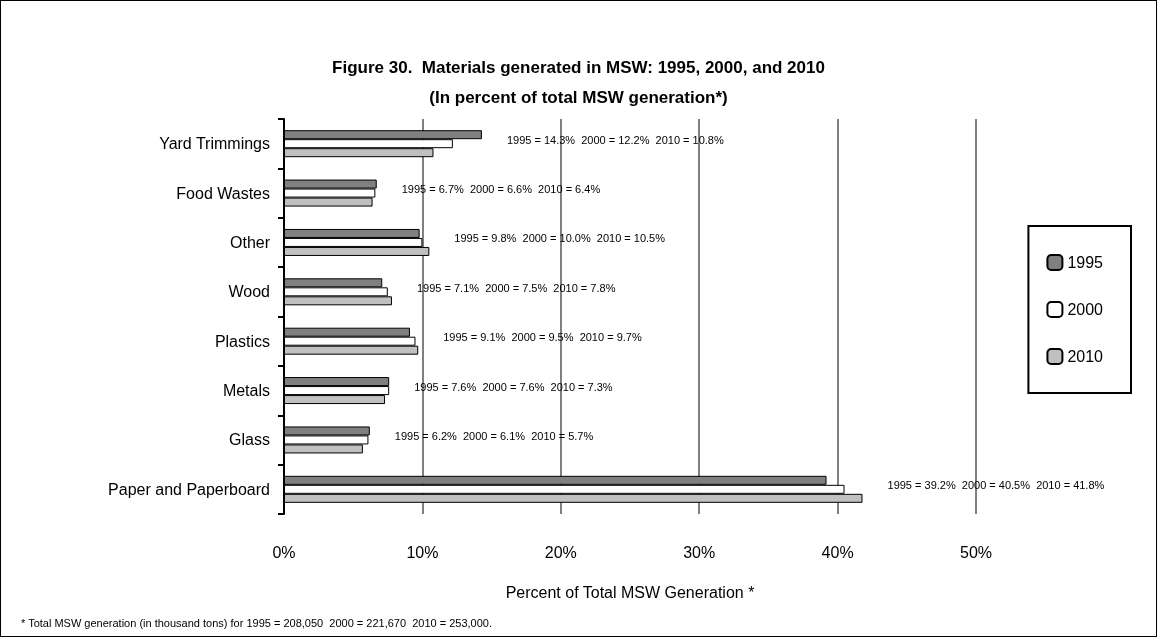 Image resolution: width=1157 pixels, height=637 pixels. I want to click on chart-subtitle: (In percent of total MSW generation*), so click(578, 97).